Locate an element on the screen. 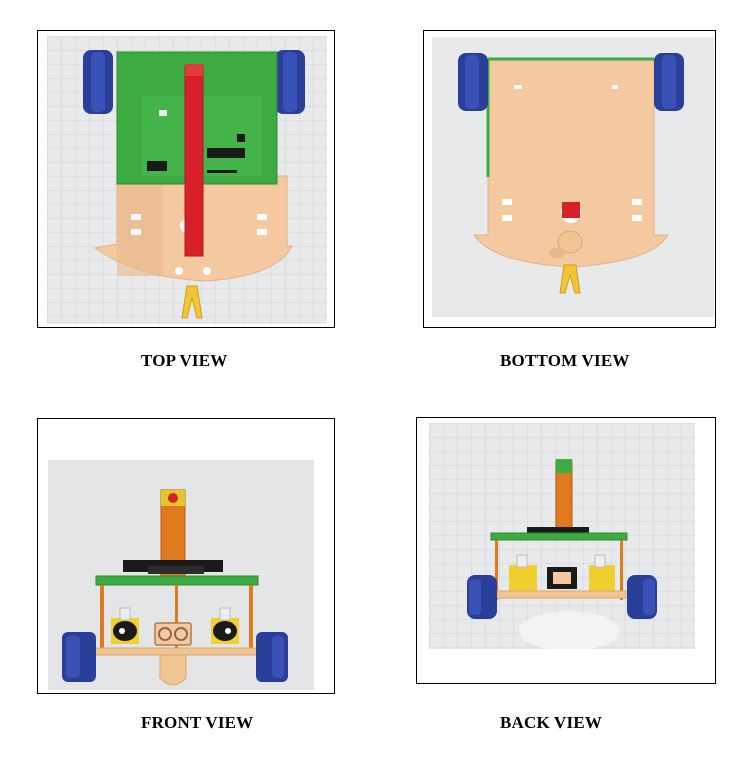 This screenshot has width=740, height=771. back-view-render is located at coordinates (562, 536).